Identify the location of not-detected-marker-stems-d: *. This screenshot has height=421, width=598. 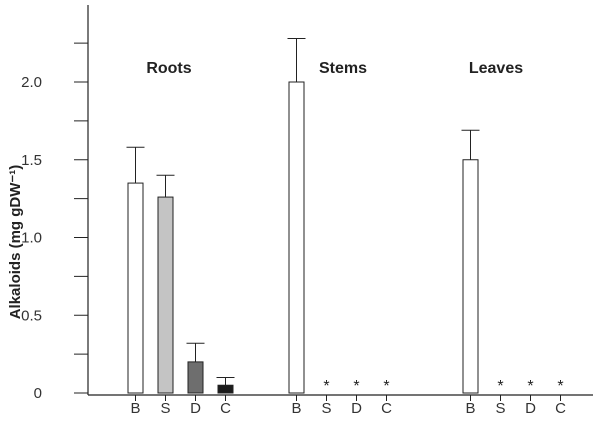
(356, 386).